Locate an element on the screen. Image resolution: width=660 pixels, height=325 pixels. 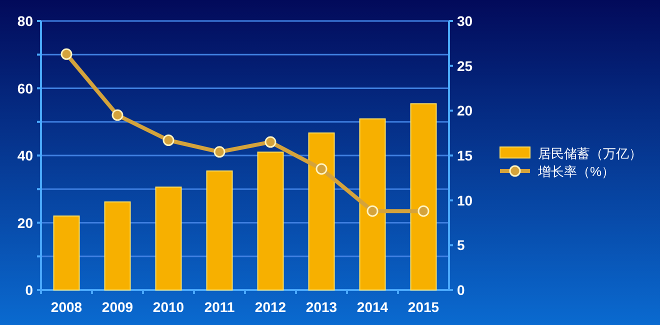
x-tick-label: 2015 is located at coordinates (424, 307).